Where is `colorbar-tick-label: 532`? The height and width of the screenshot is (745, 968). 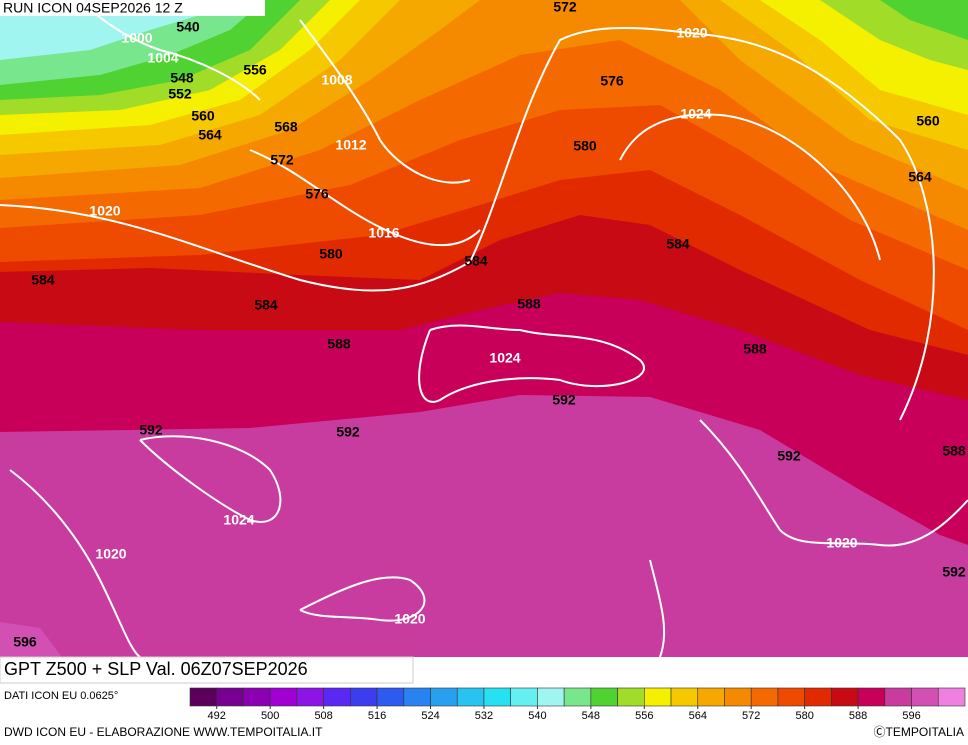 colorbar-tick-label: 532 is located at coordinates (484, 716).